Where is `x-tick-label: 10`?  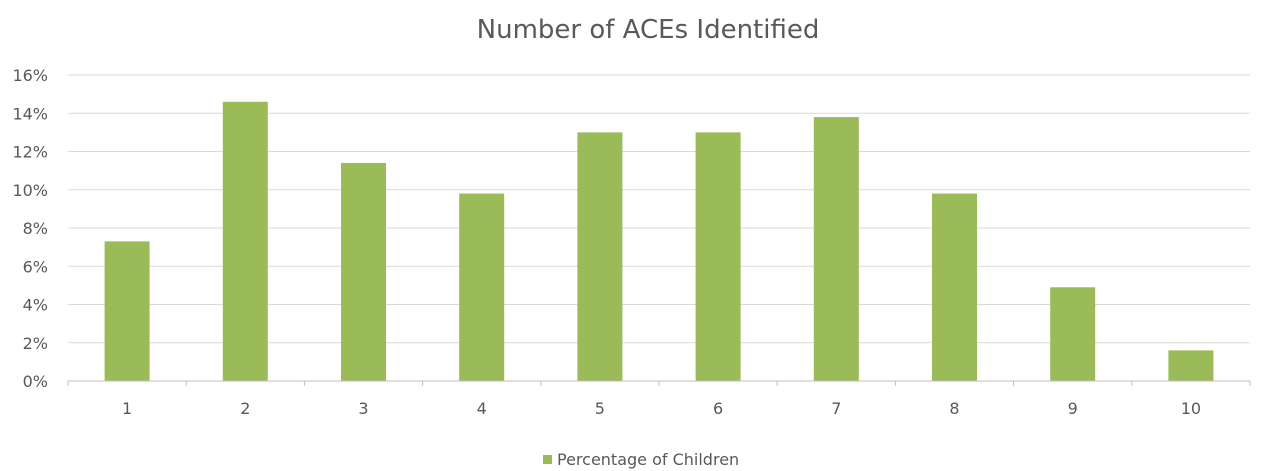
x-tick-label: 10 is located at coordinates (1191, 408).